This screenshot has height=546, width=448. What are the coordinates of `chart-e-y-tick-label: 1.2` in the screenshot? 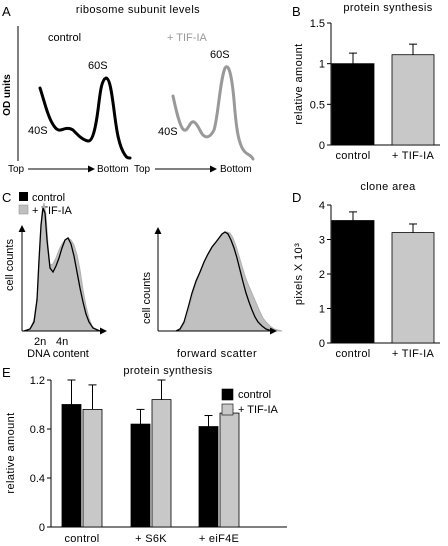 It's located at (37, 381).